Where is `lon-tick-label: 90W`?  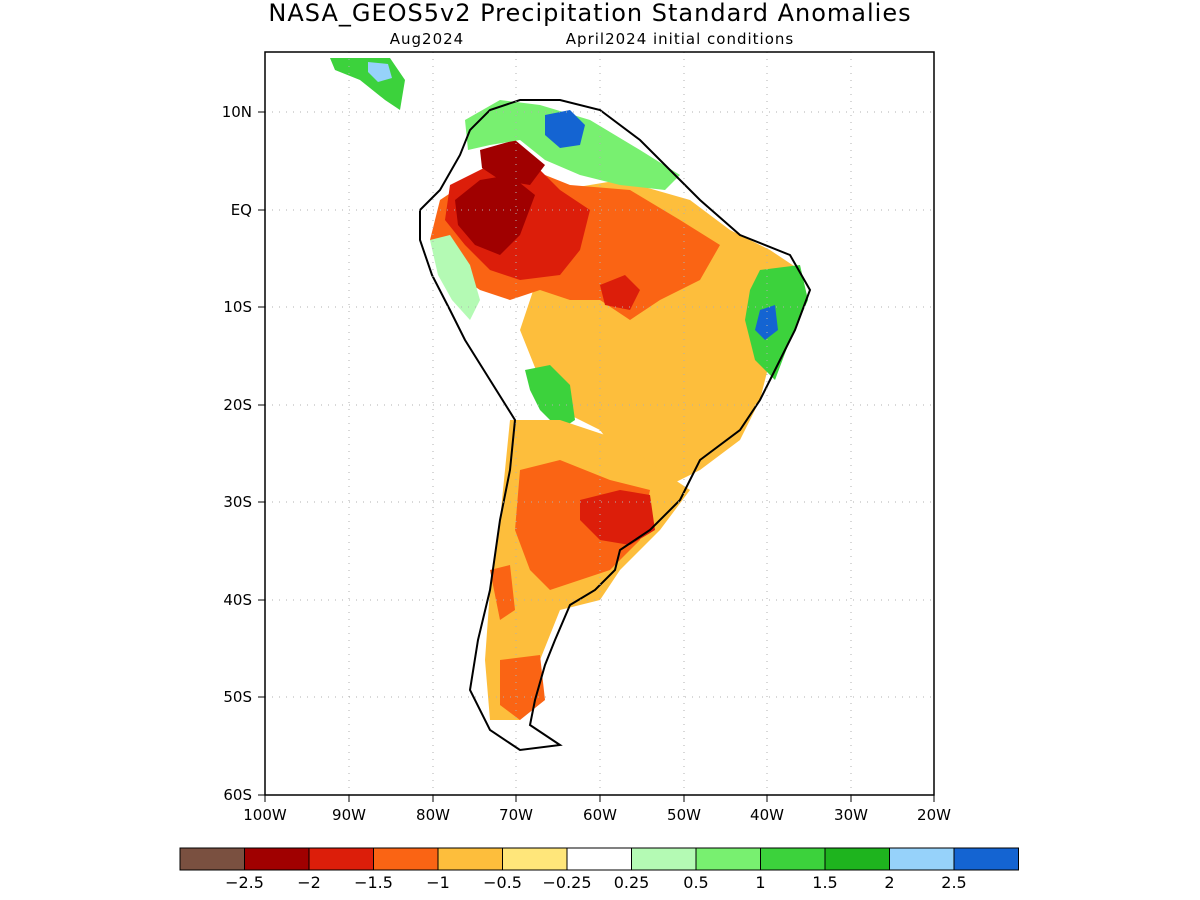 lon-tick-label: 90W is located at coordinates (349, 815).